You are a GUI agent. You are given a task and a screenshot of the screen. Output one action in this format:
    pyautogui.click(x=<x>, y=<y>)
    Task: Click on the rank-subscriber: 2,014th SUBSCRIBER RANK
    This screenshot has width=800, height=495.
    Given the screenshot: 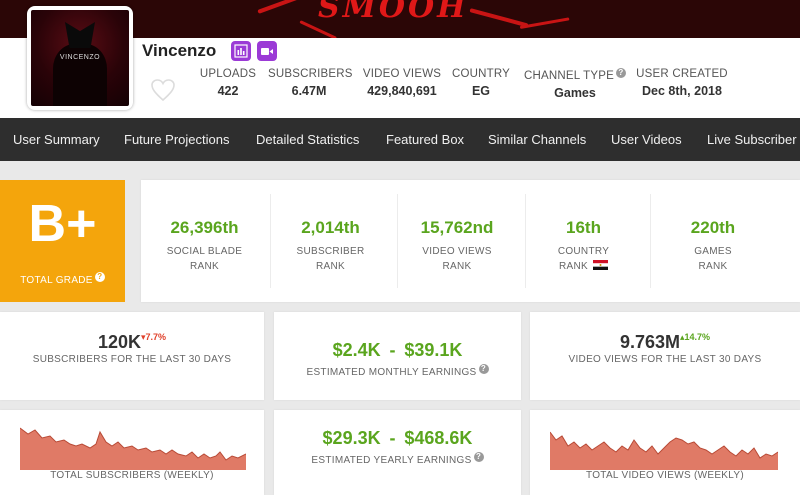 What is the action you would take?
    pyautogui.click(x=330, y=245)
    